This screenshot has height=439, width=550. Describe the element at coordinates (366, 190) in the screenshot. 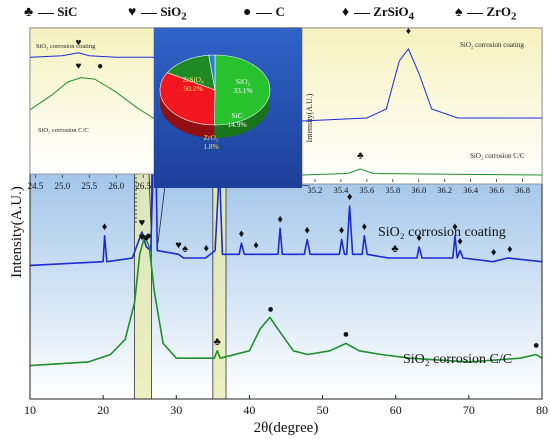

I see `inset-right-tick-label-2: 35.6` at that location.